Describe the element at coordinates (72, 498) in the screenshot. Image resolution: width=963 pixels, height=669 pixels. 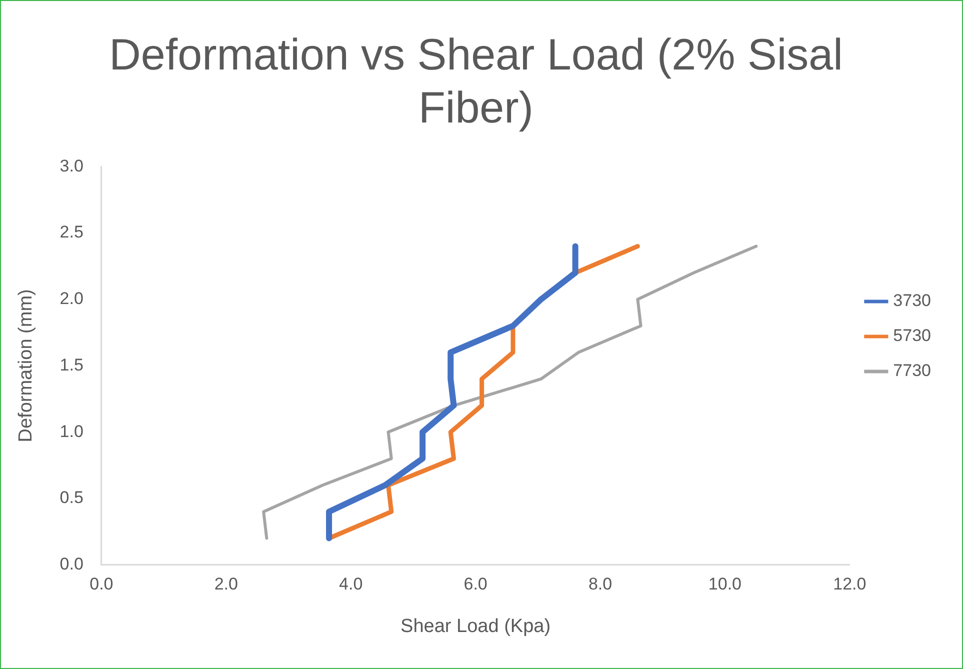
I see `y-tick-label: 0.5` at that location.